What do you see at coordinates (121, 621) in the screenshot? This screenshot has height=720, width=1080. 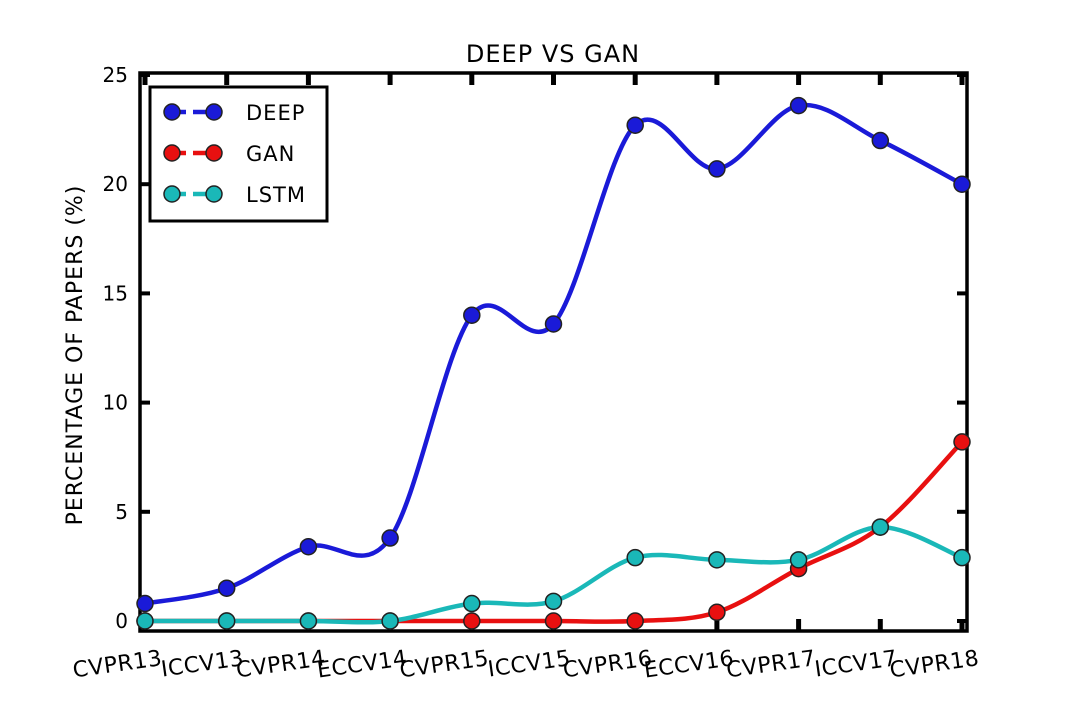 I see `y-tick-label: 0` at bounding box center [121, 621].